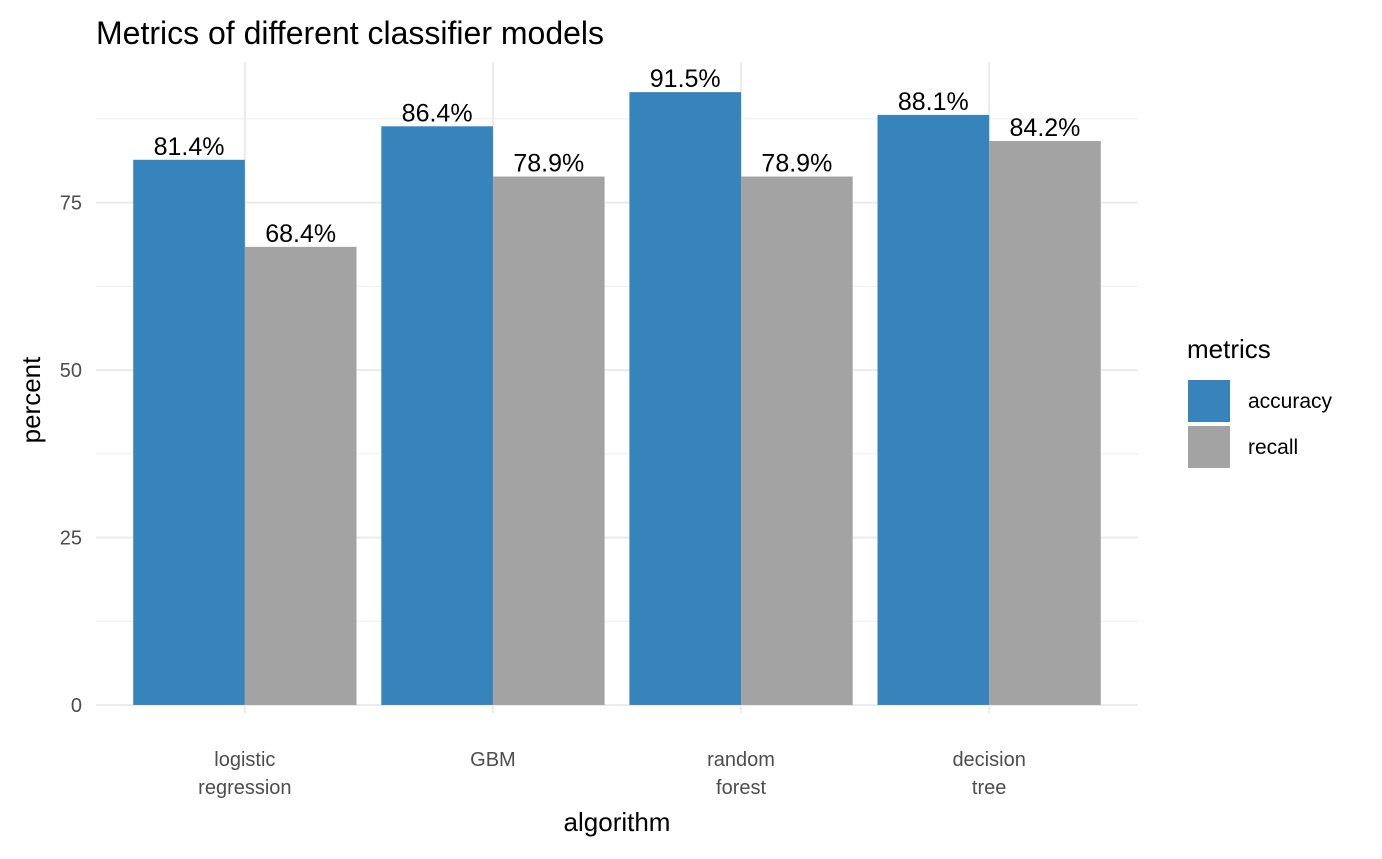  I want to click on legend-label-accuracy: accuracy, so click(1290, 401).